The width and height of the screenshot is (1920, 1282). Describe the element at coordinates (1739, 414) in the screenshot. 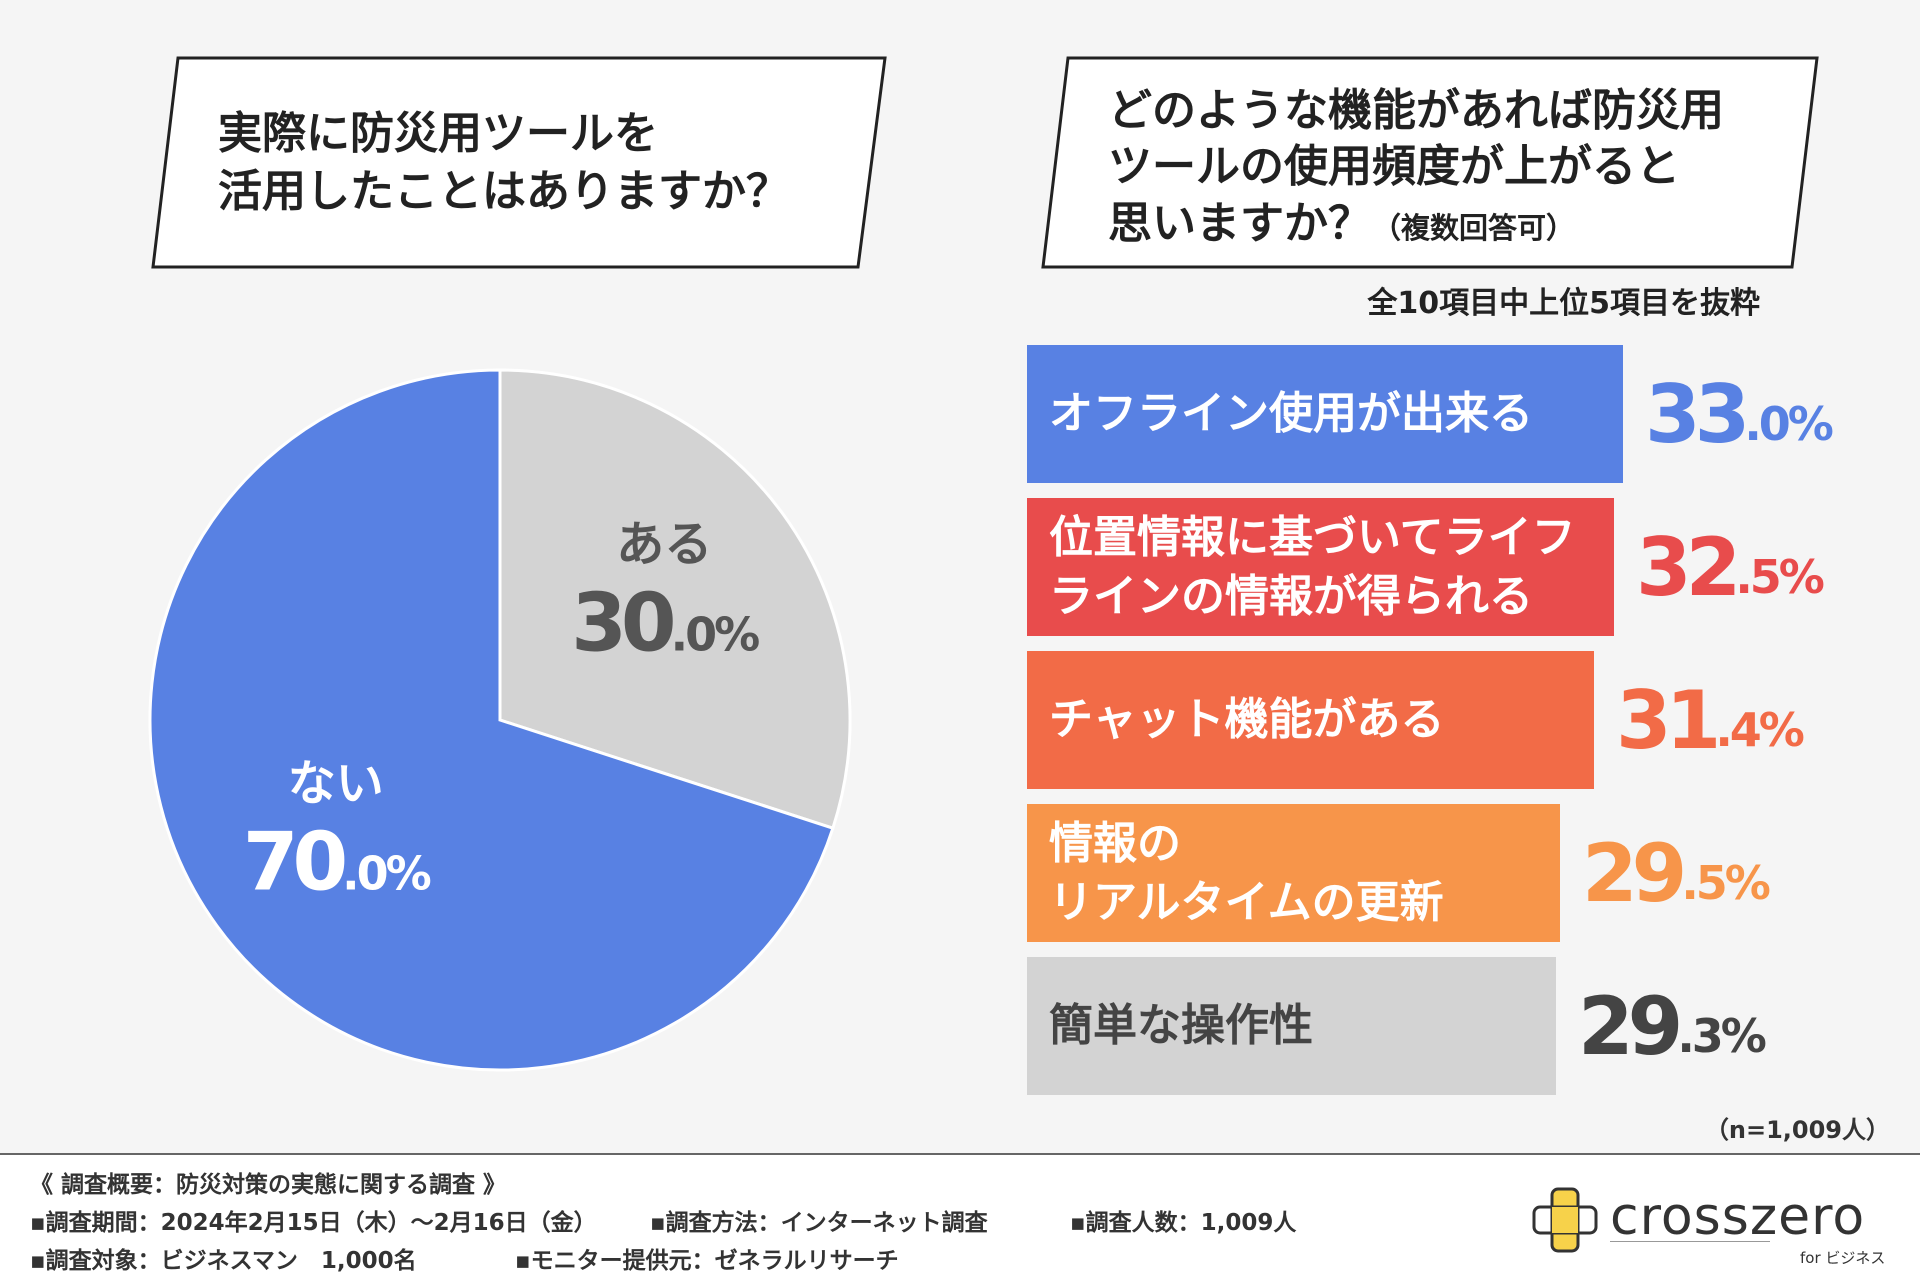

I see `bar-value-0: 33.0%` at that location.